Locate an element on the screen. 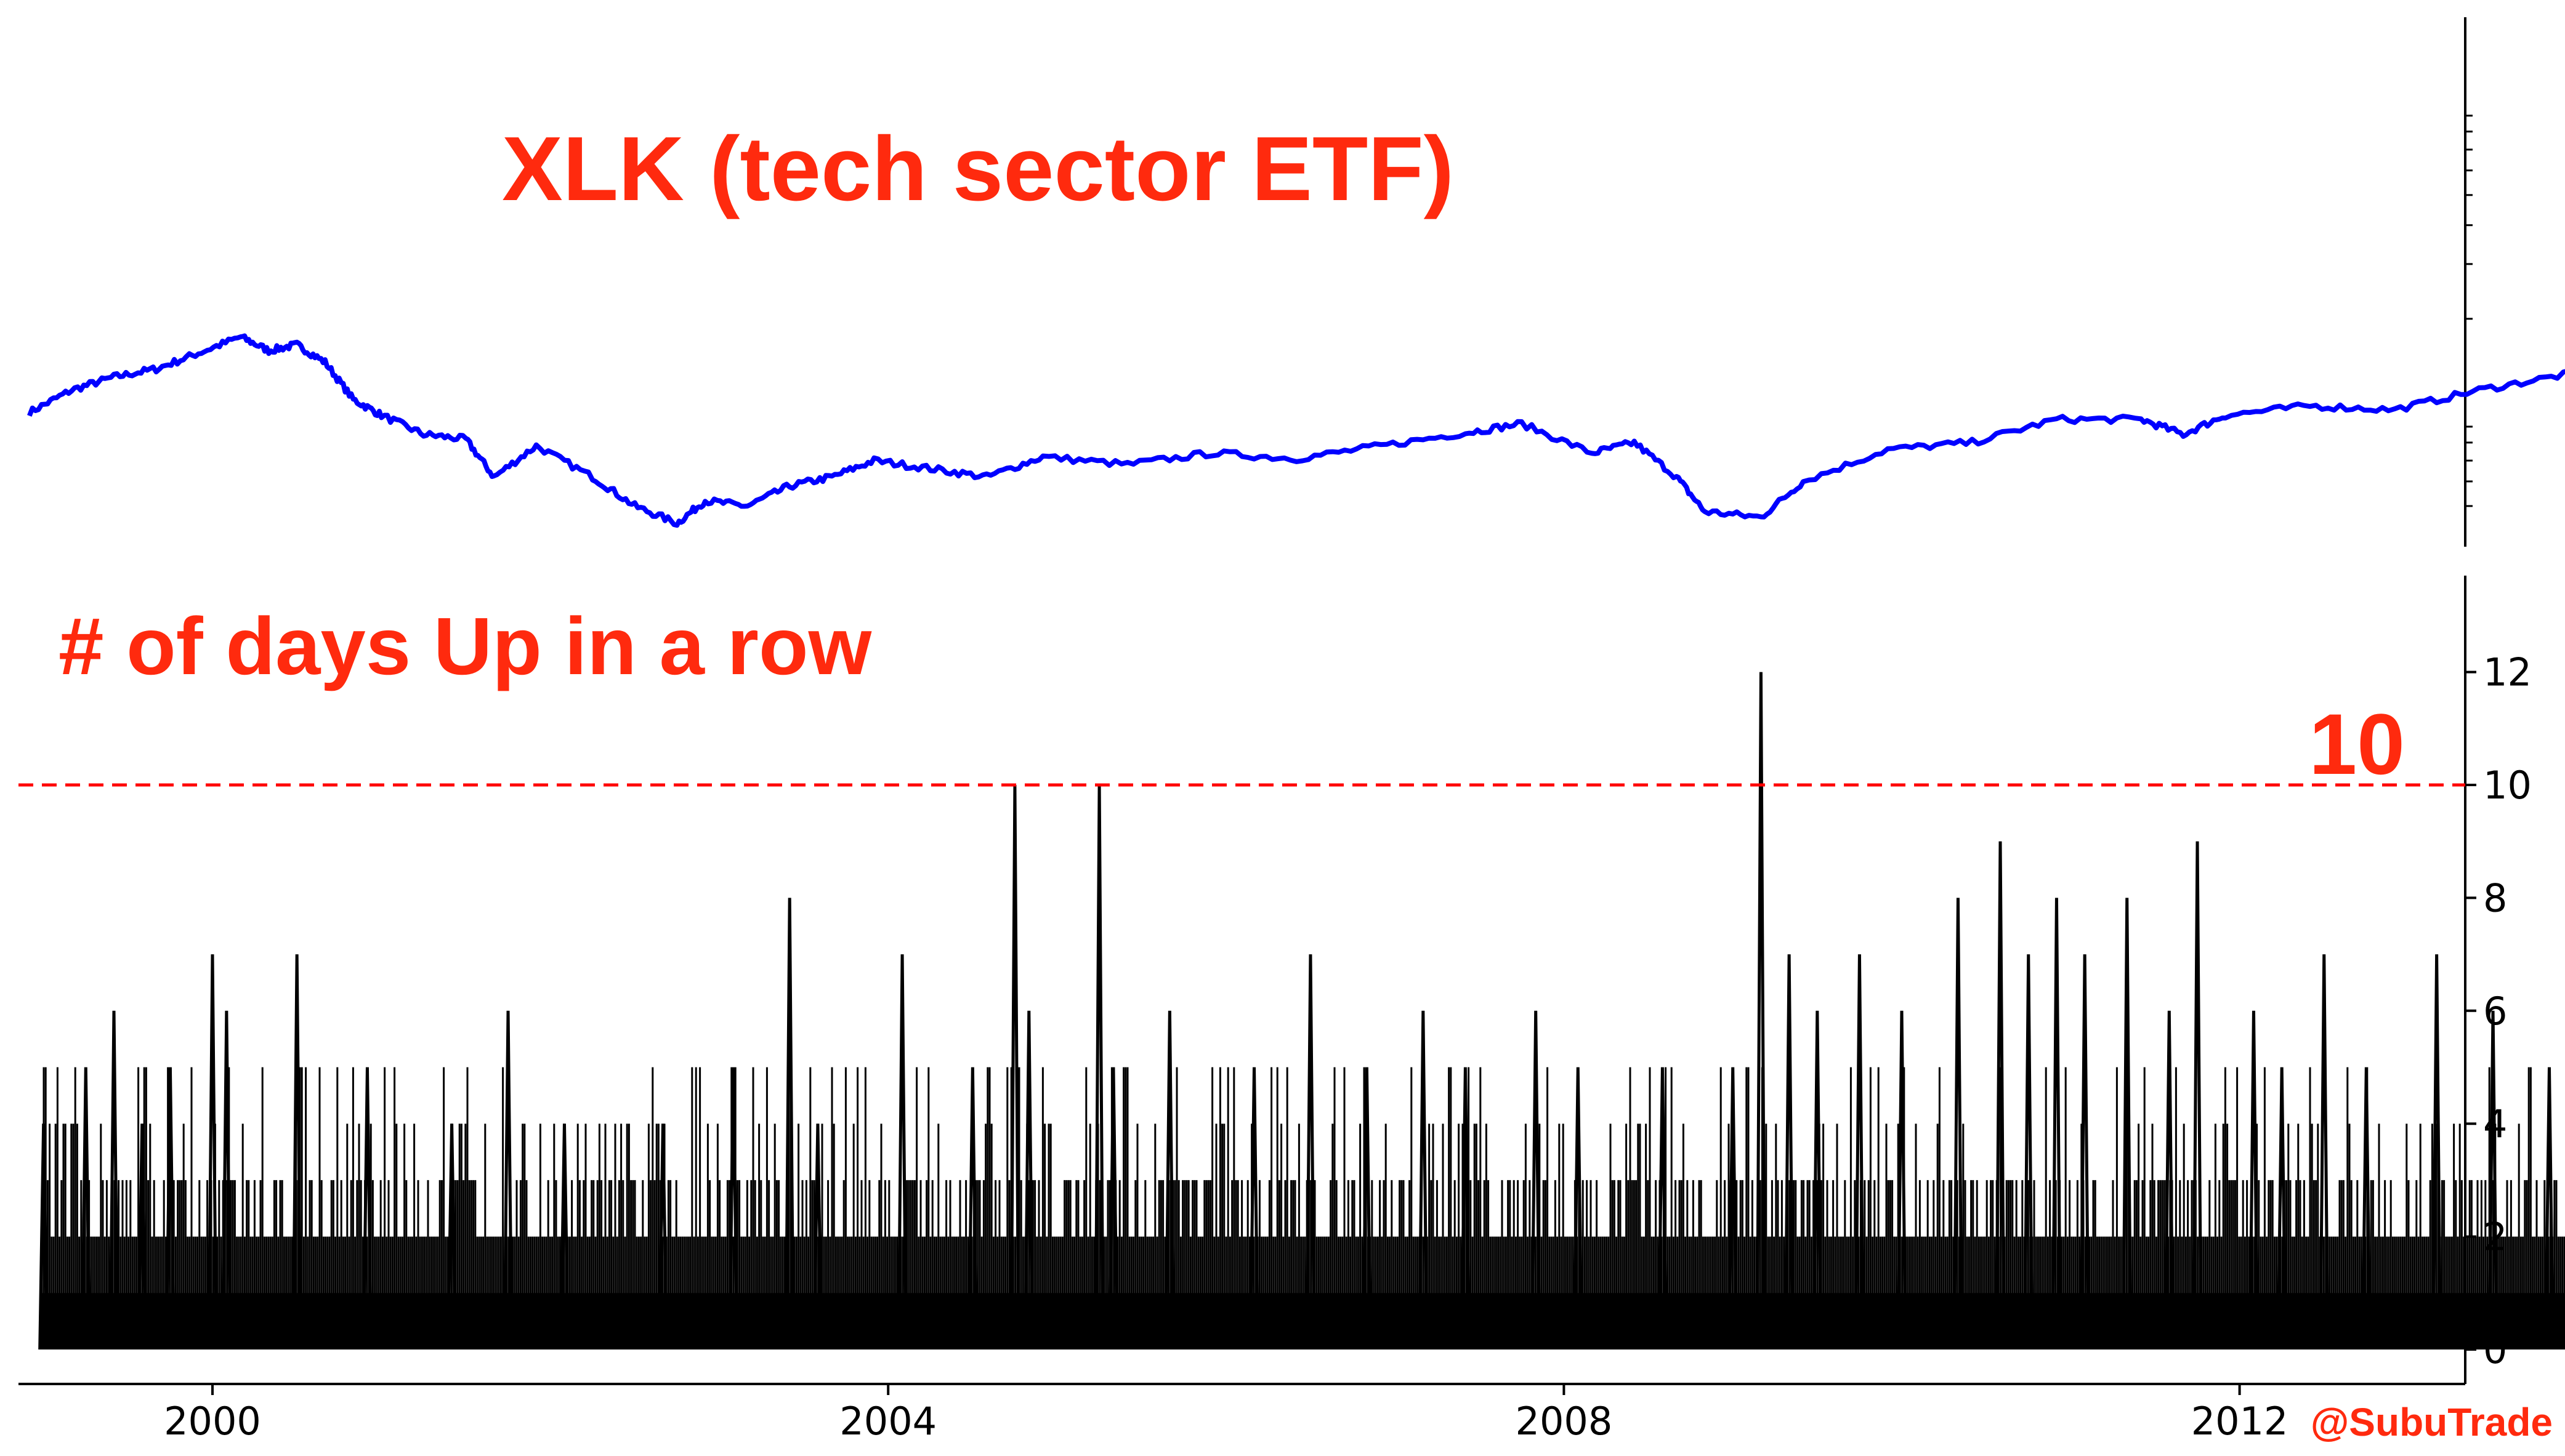 Image resolution: width=2565 pixels, height=1456 pixels. y-tick-label: 10 is located at coordinates (2507, 785).